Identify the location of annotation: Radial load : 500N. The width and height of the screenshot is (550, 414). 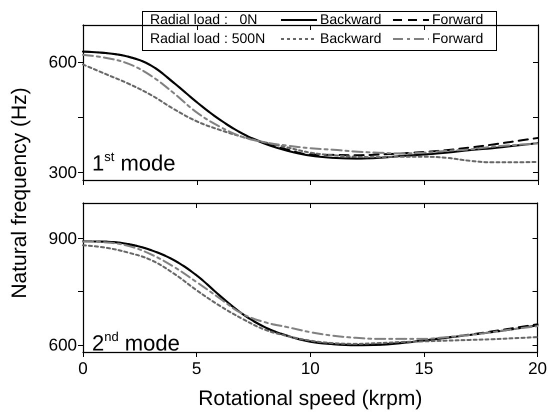
(208, 38).